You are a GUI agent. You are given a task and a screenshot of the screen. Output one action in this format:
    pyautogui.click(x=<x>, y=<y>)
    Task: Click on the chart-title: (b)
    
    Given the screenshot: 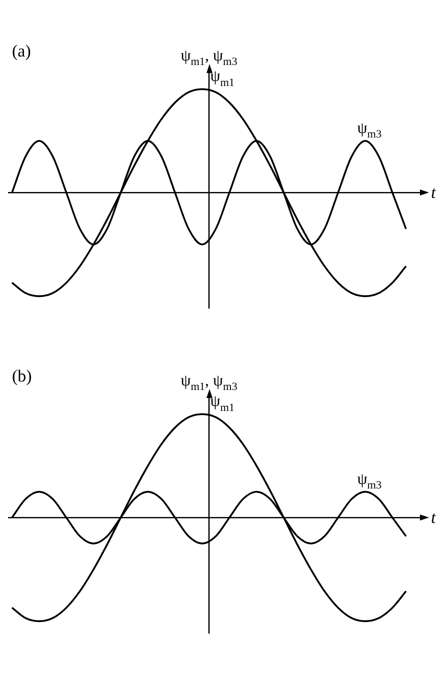 What is the action you would take?
    pyautogui.click(x=22, y=376)
    